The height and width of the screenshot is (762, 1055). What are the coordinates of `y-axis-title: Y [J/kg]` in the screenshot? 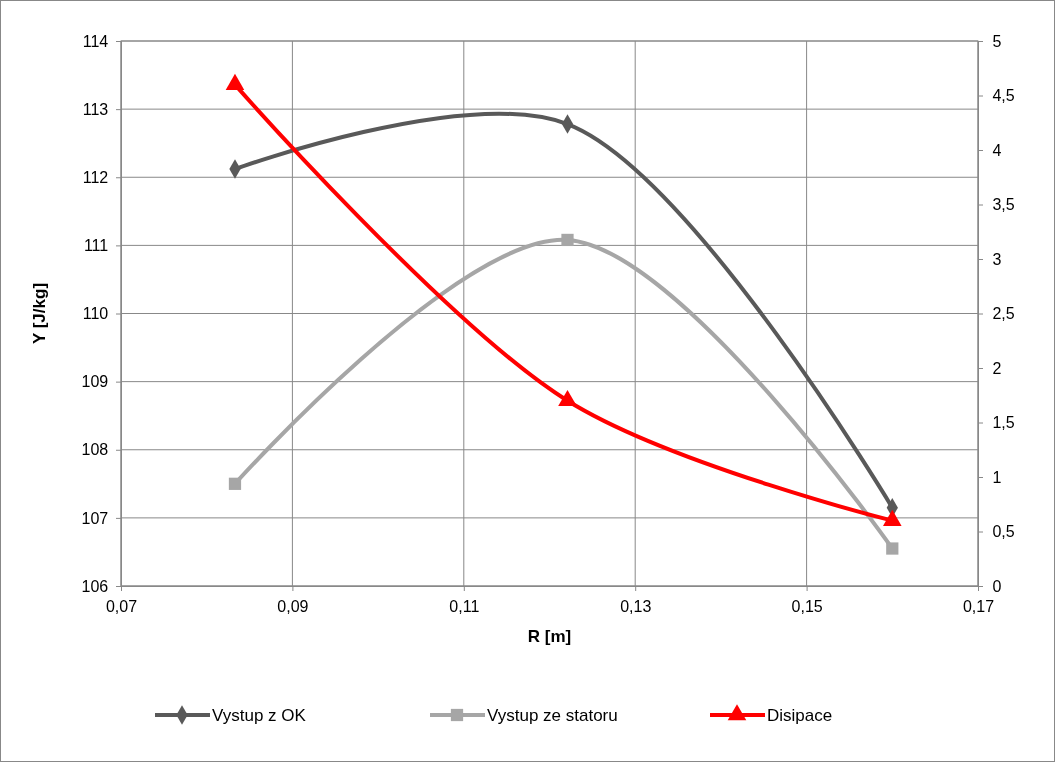 It's located at (39, 313).